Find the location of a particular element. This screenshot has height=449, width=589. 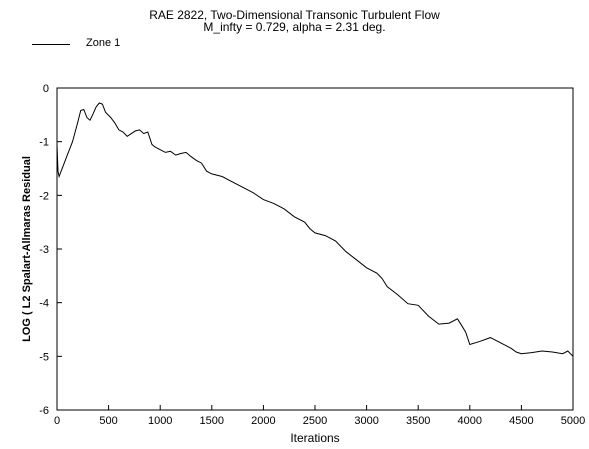

x-tick-label: 2500 is located at coordinates (315, 421).